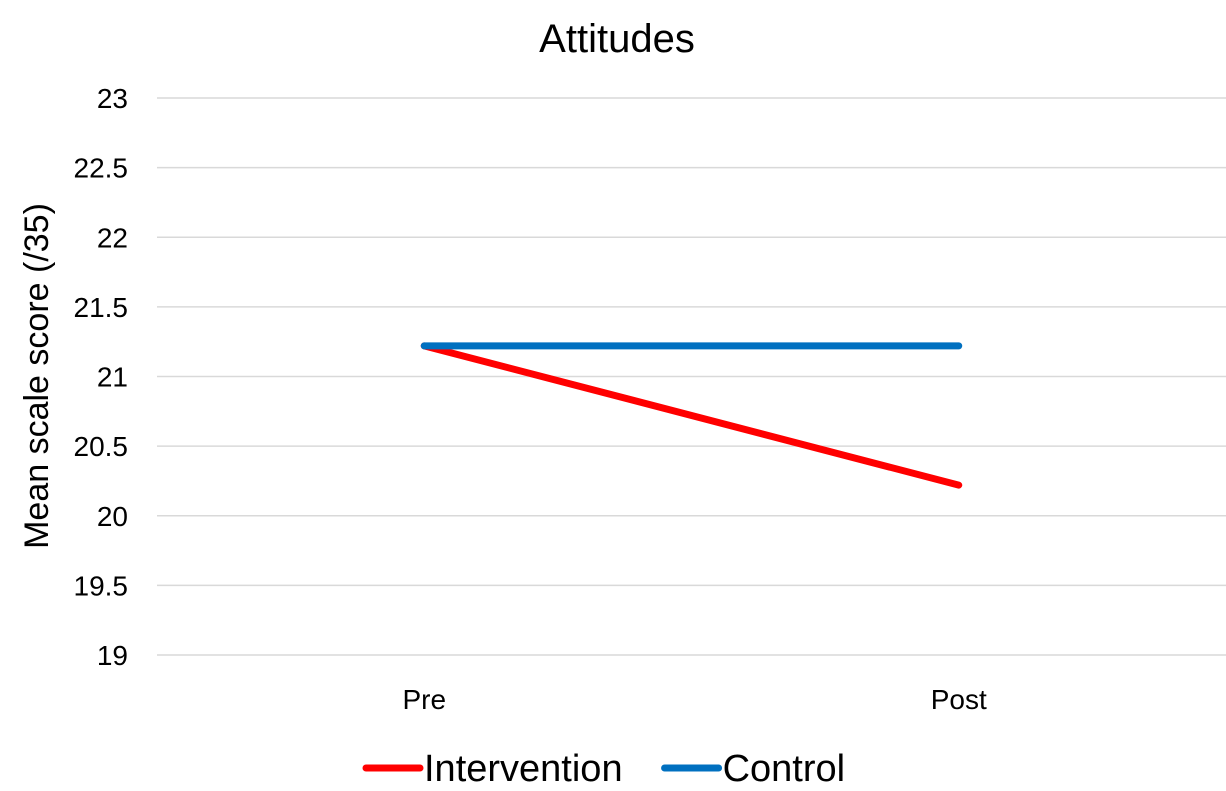 This screenshot has height=791, width=1226. I want to click on series-lines, so click(691, 415).